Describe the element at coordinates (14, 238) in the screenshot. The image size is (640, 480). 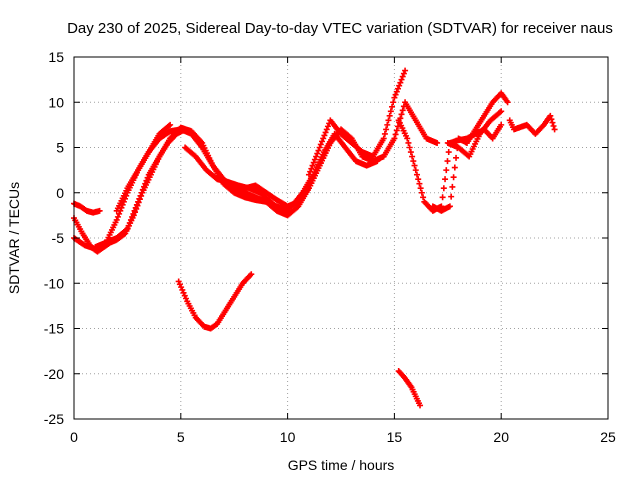
I see `y-axis-label: SDTVAR / TECUs` at that location.